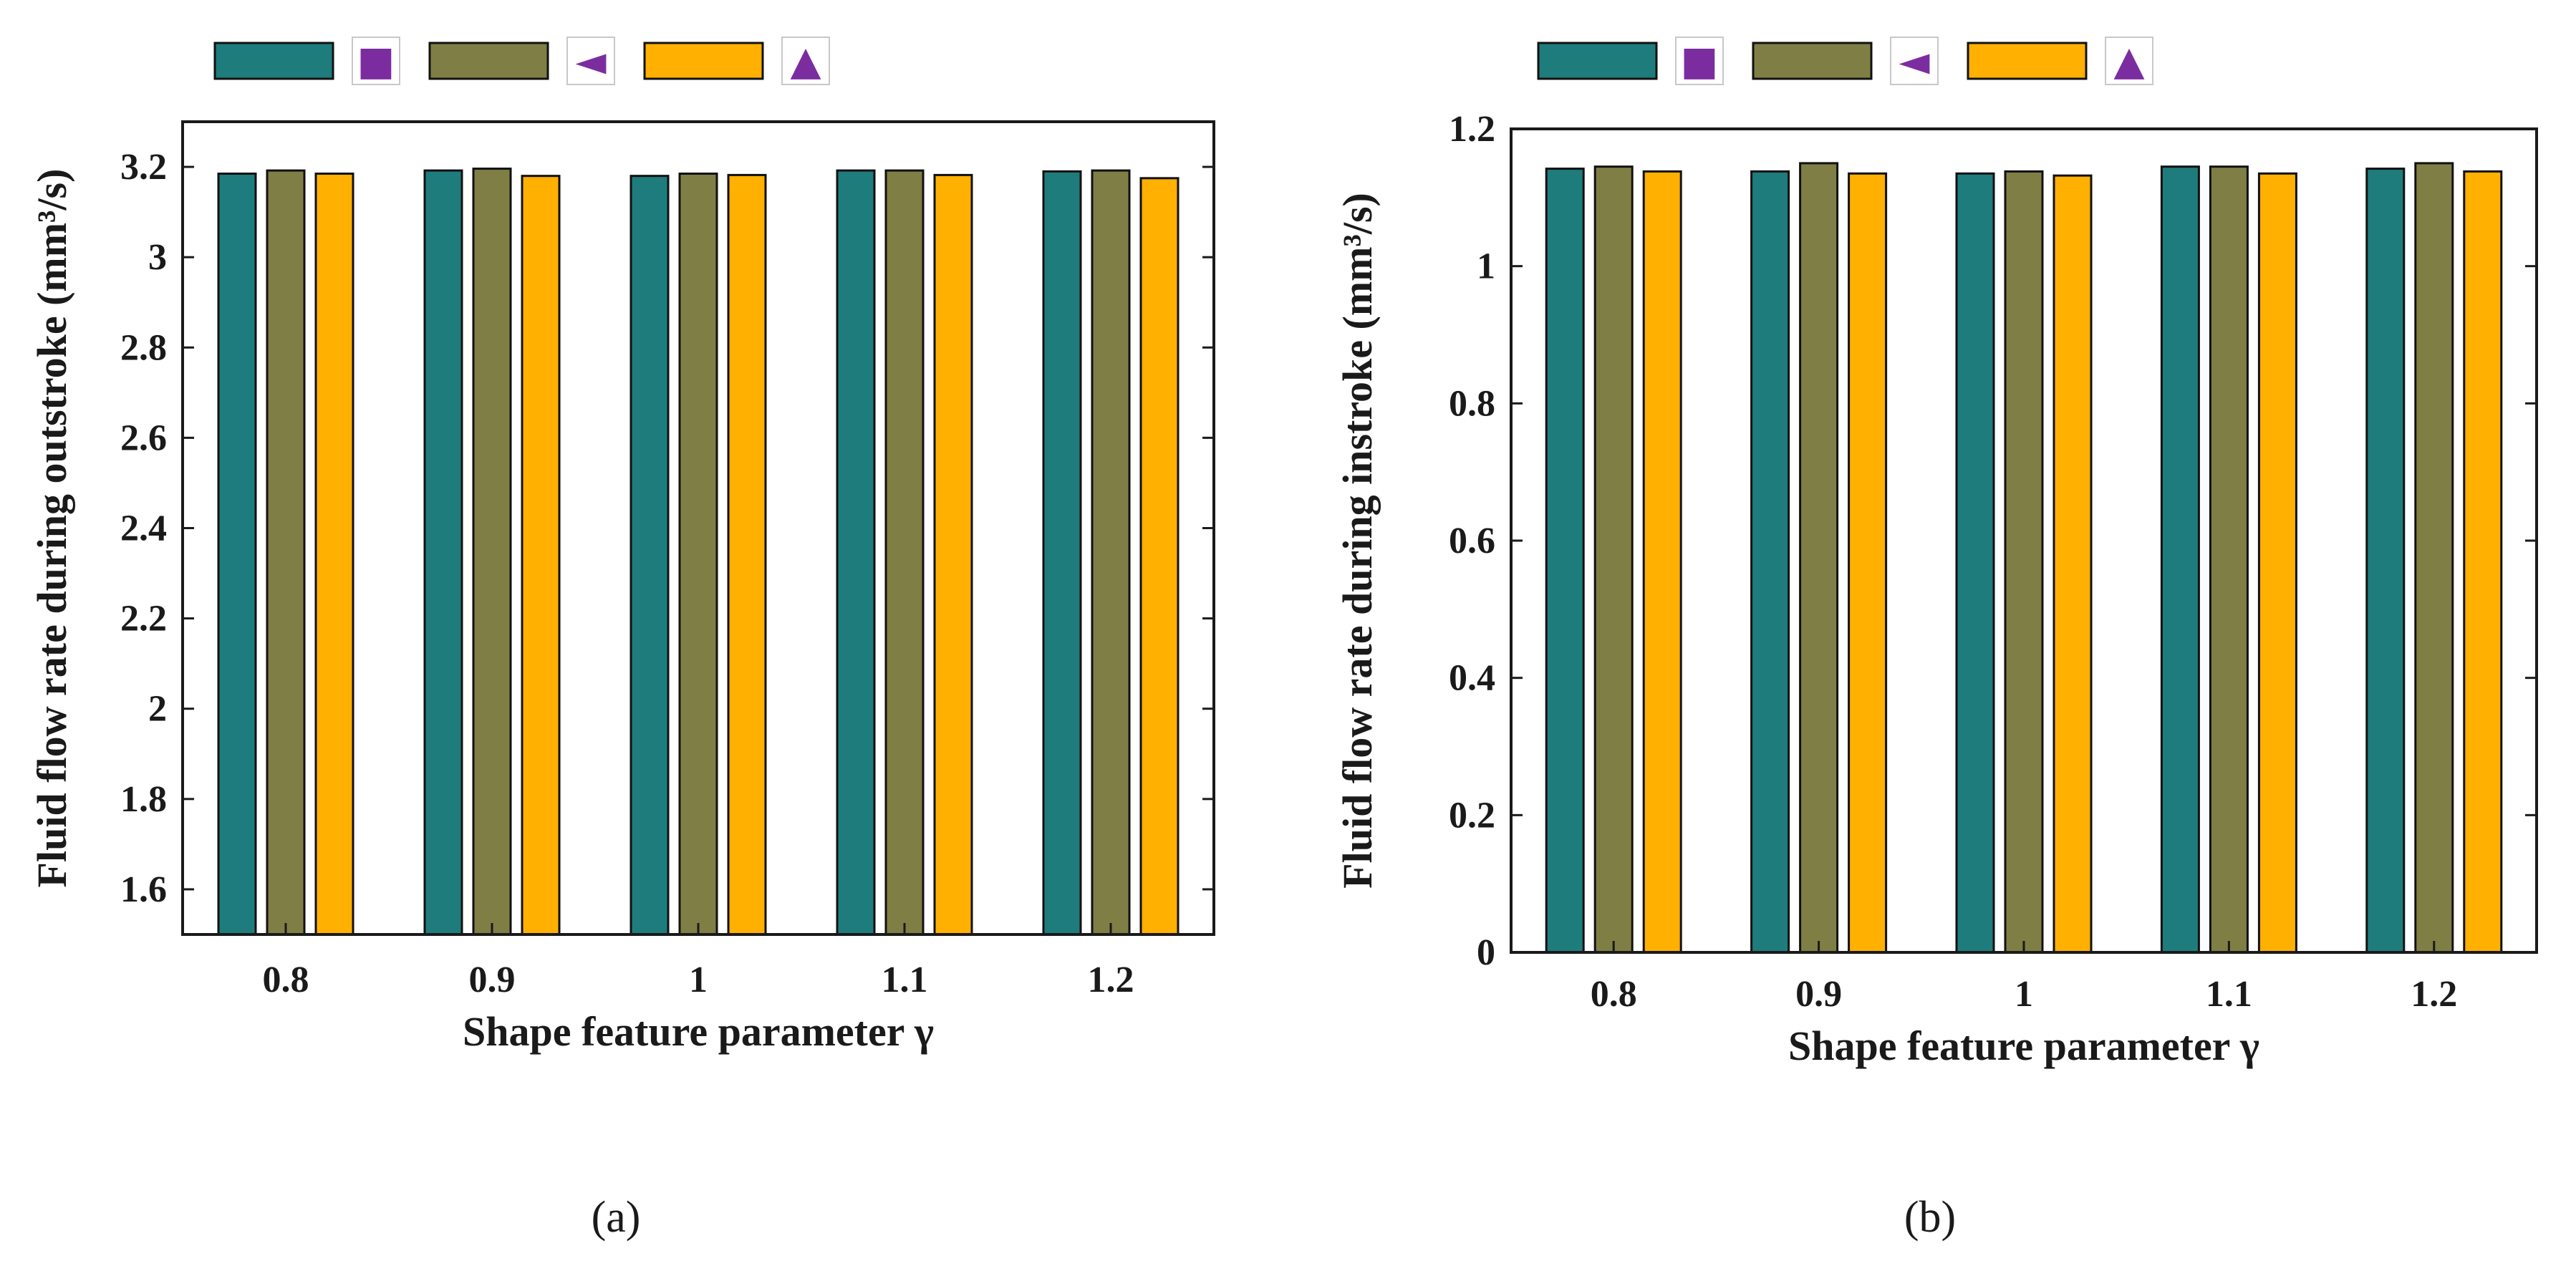  Describe the element at coordinates (143, 619) in the screenshot. I see `y-tick-label: 2.2` at that location.